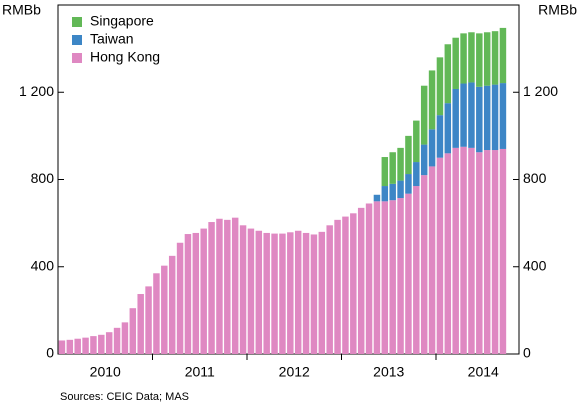 Image resolution: width=579 pixels, height=409 pixels. Describe the element at coordinates (122, 21) in the screenshot. I see `legend-label: Singapore` at that location.